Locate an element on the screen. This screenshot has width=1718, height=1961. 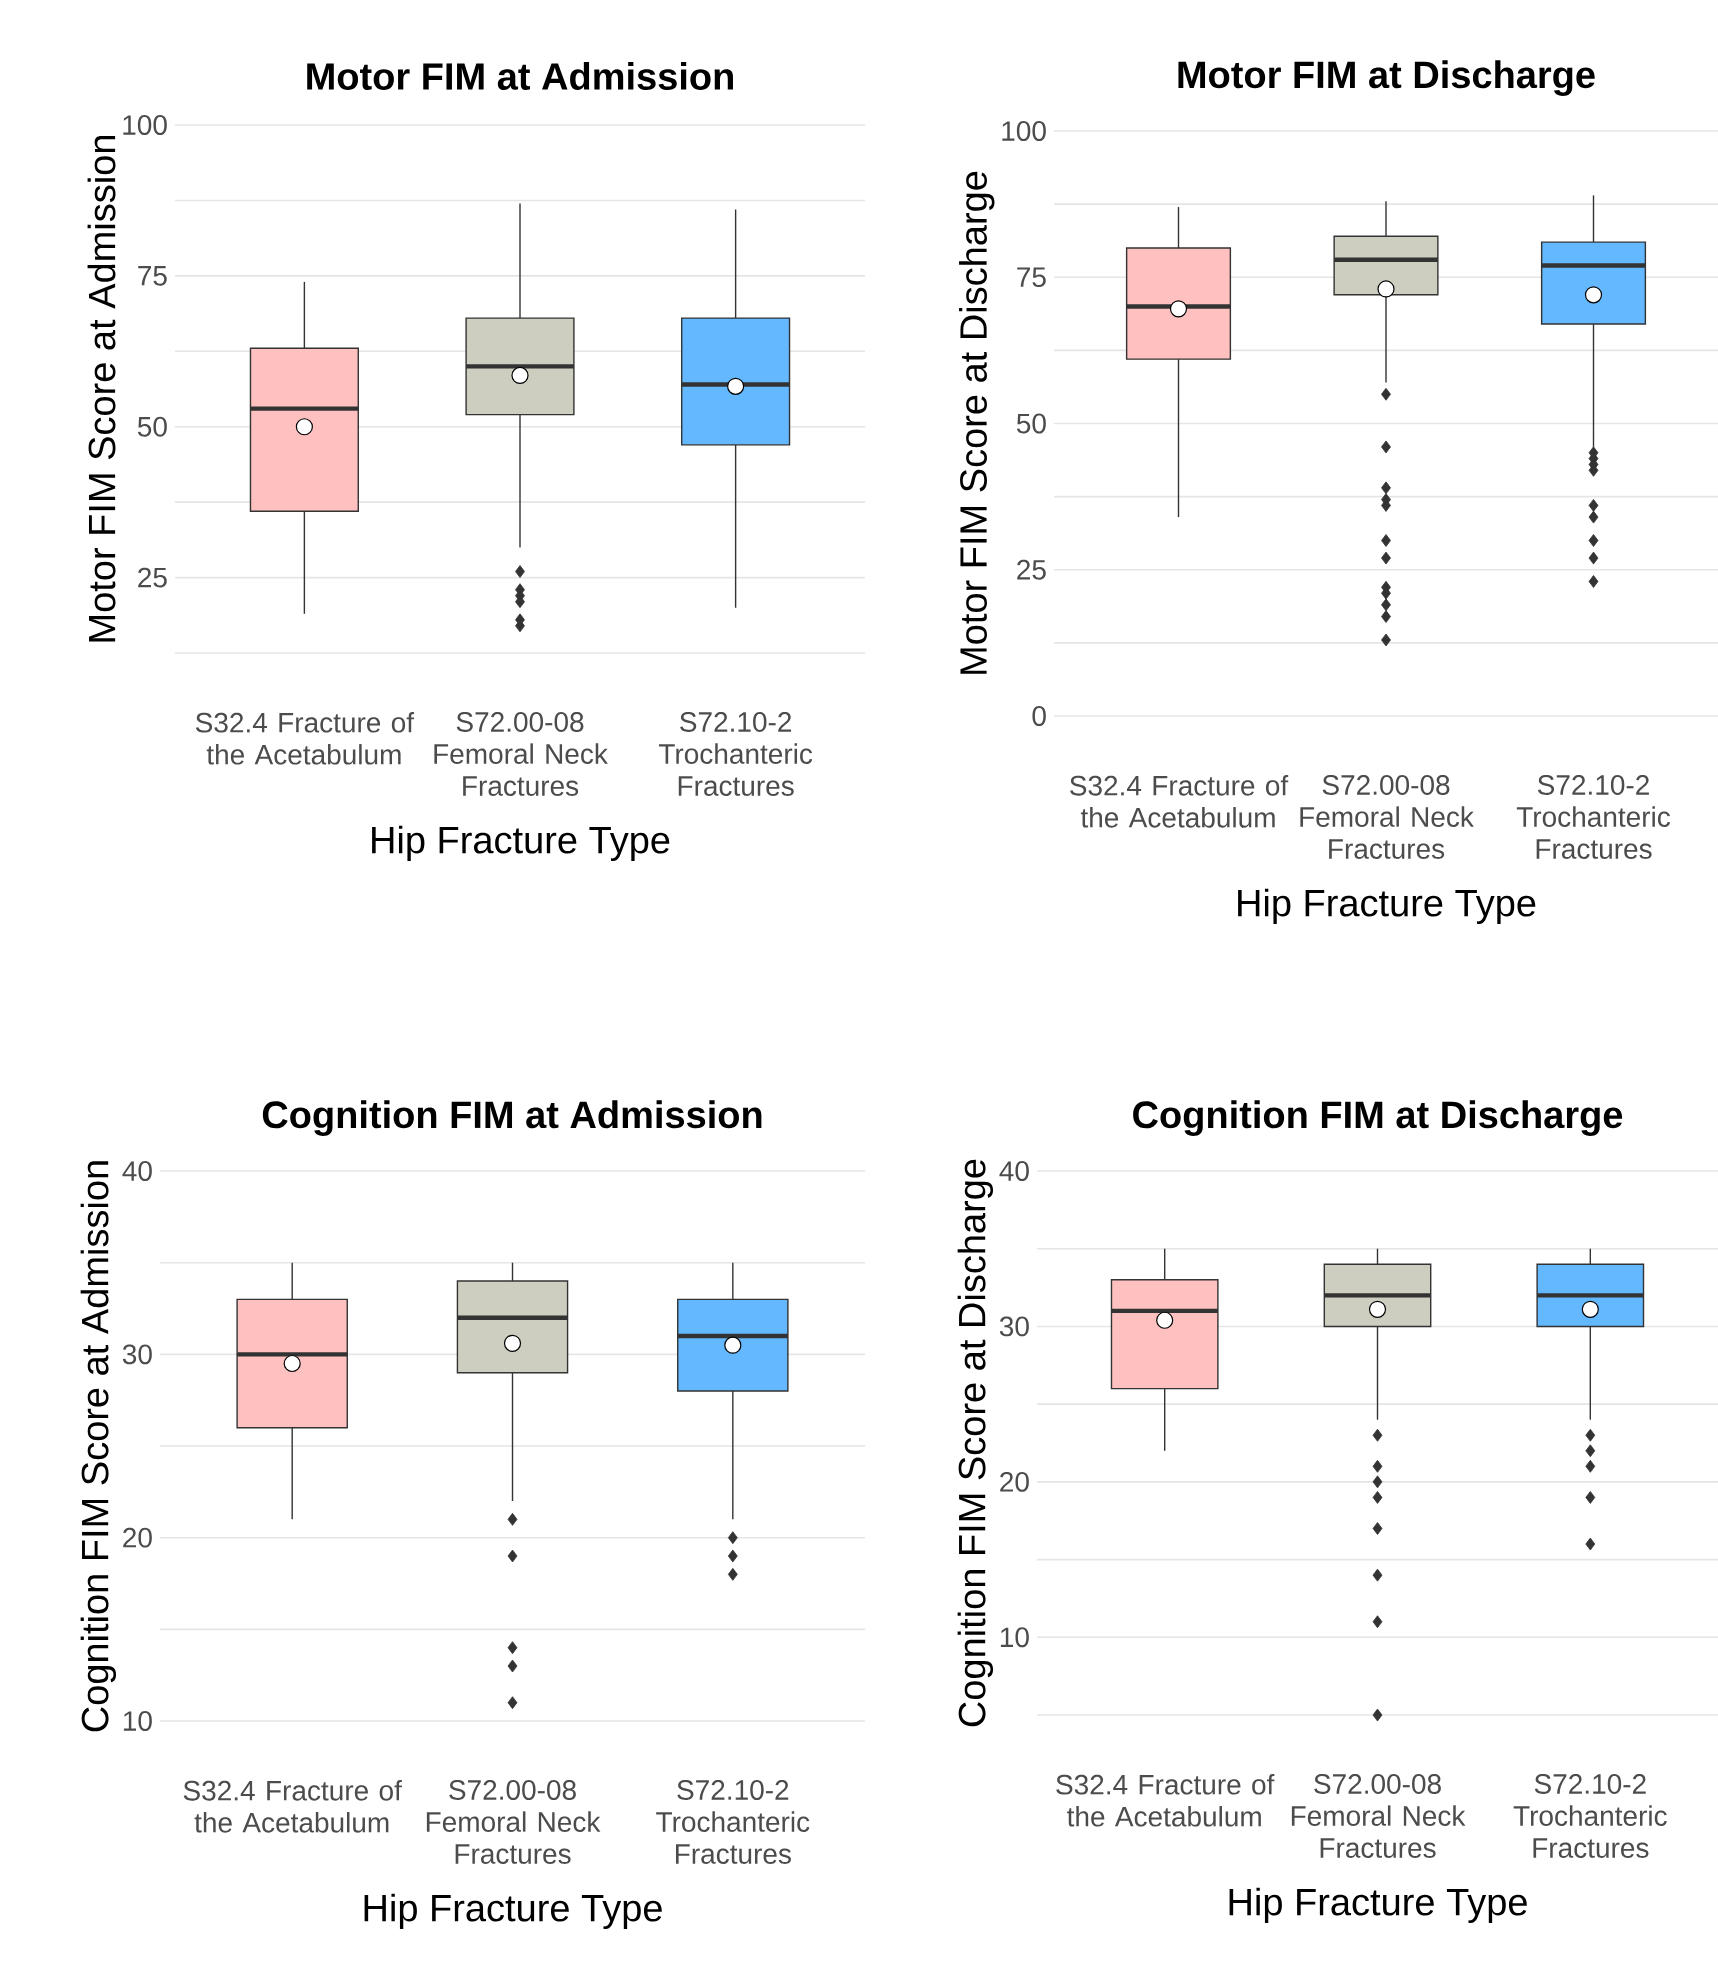
y-axis-title: Motor FIM Score at Discharge is located at coordinates (977, 422).